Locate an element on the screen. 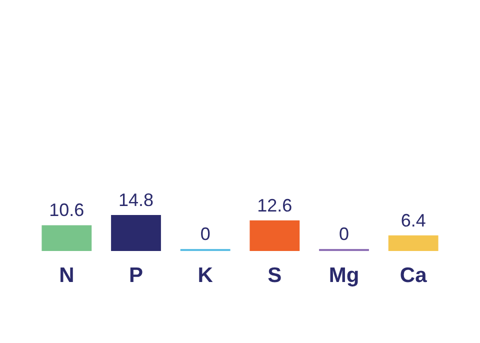 The image size is (480, 343). x-tick-label: Ca is located at coordinates (414, 275).